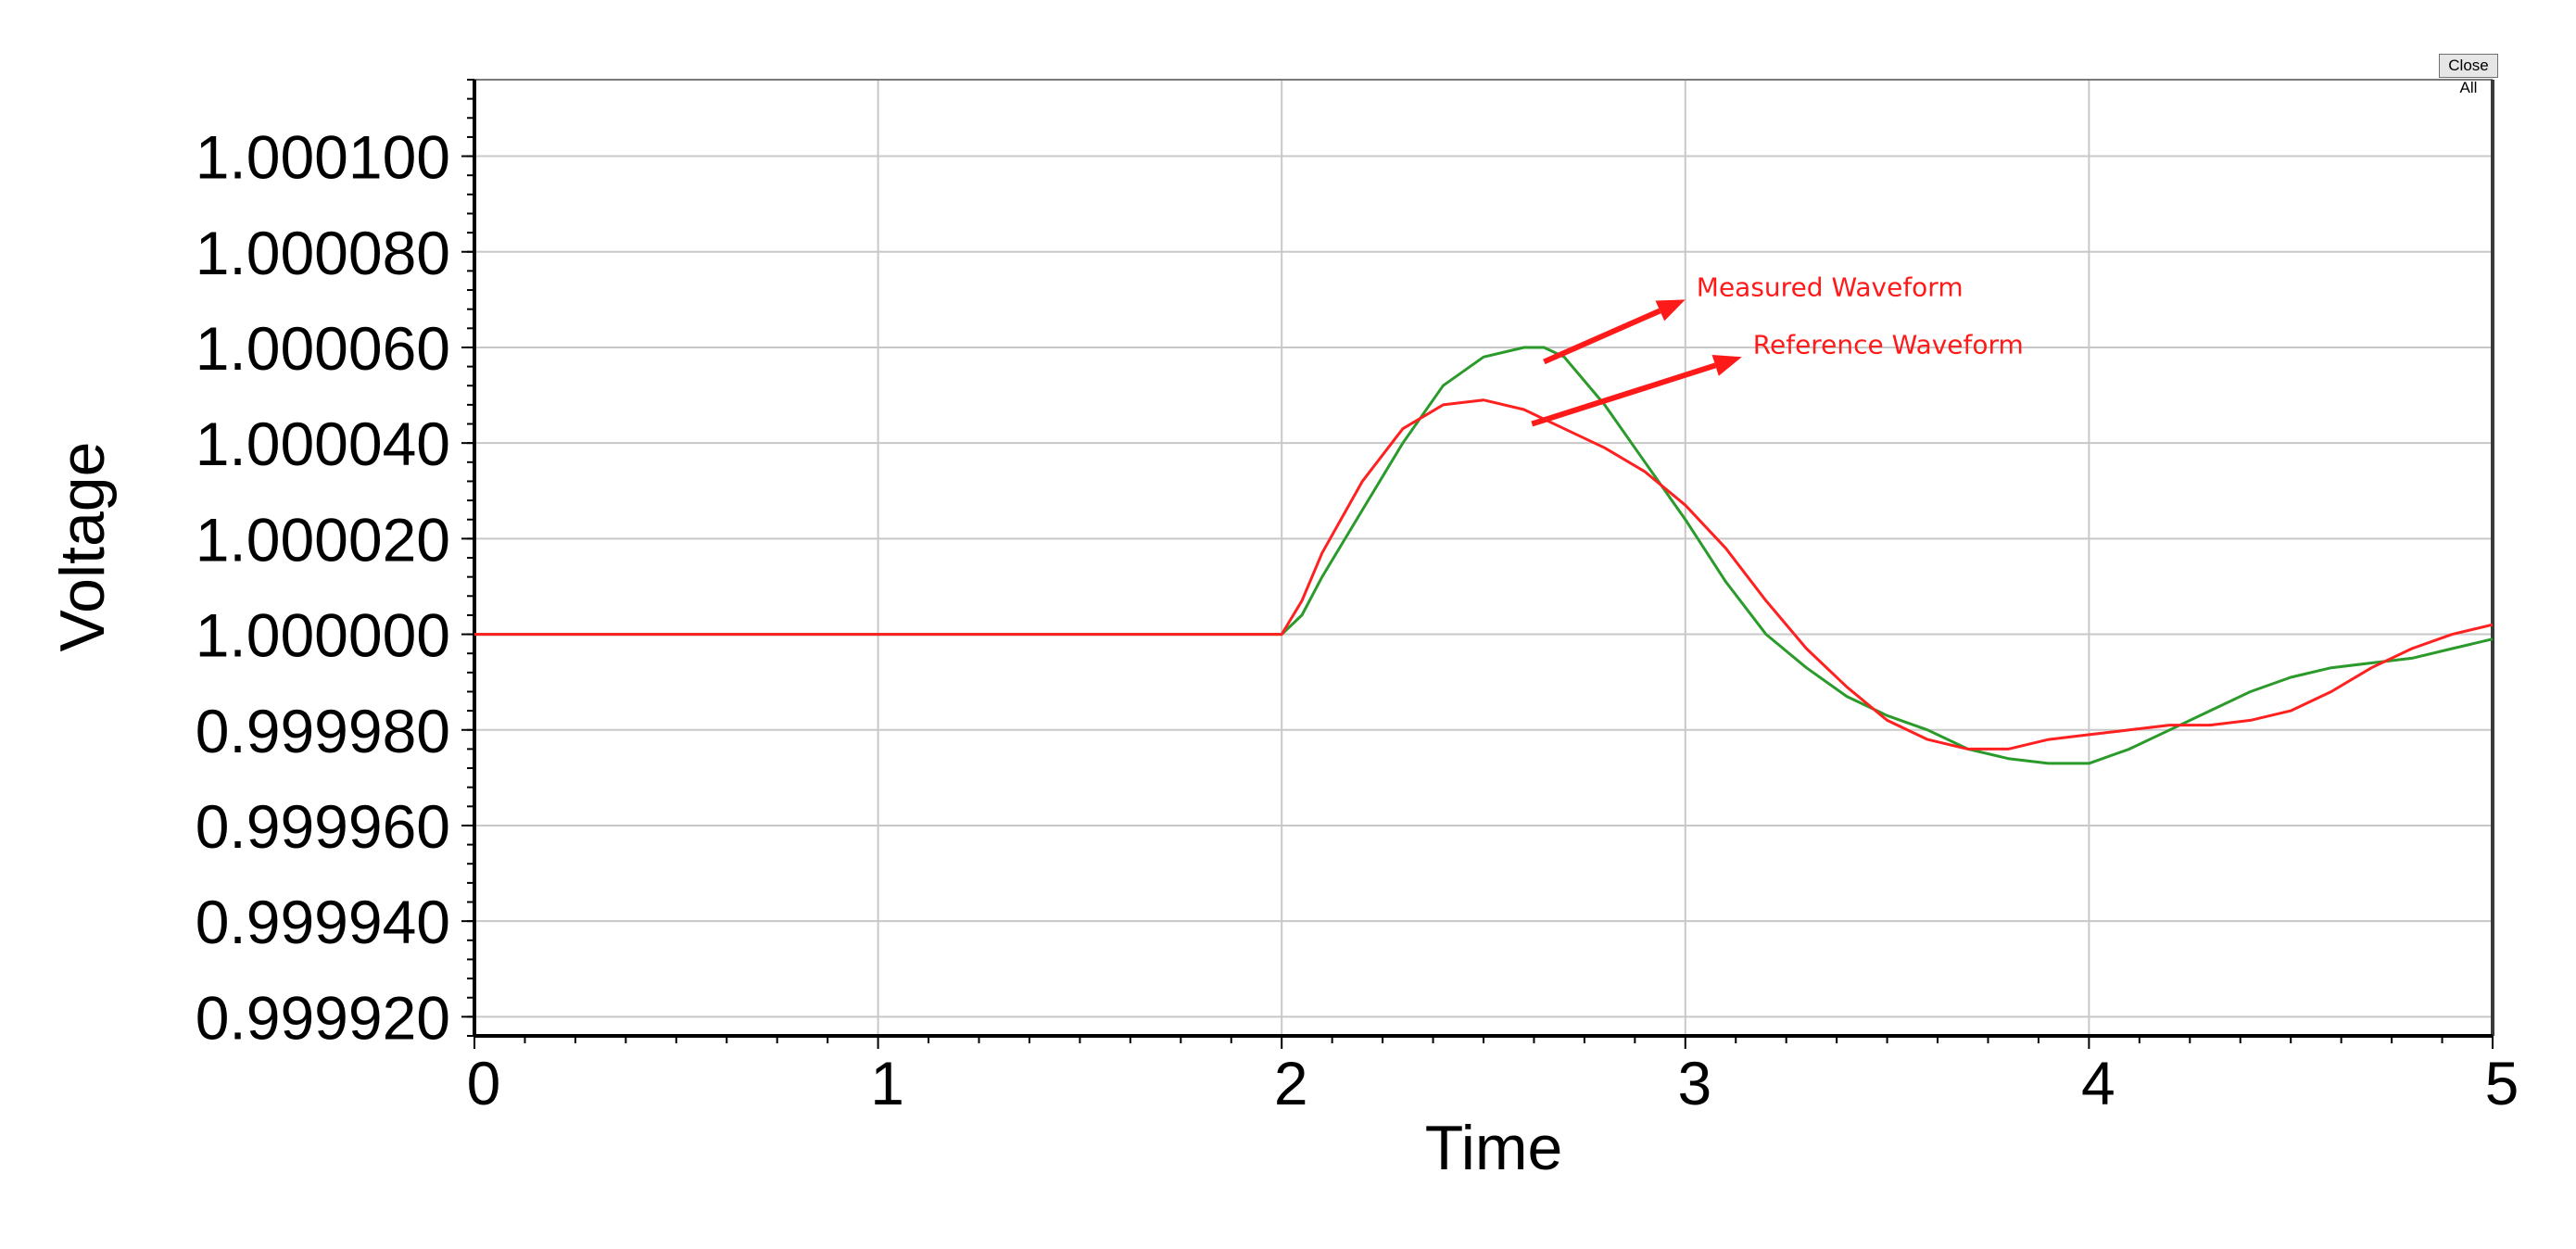  I want to click on y-tick-label: 0.999980, so click(323, 731).